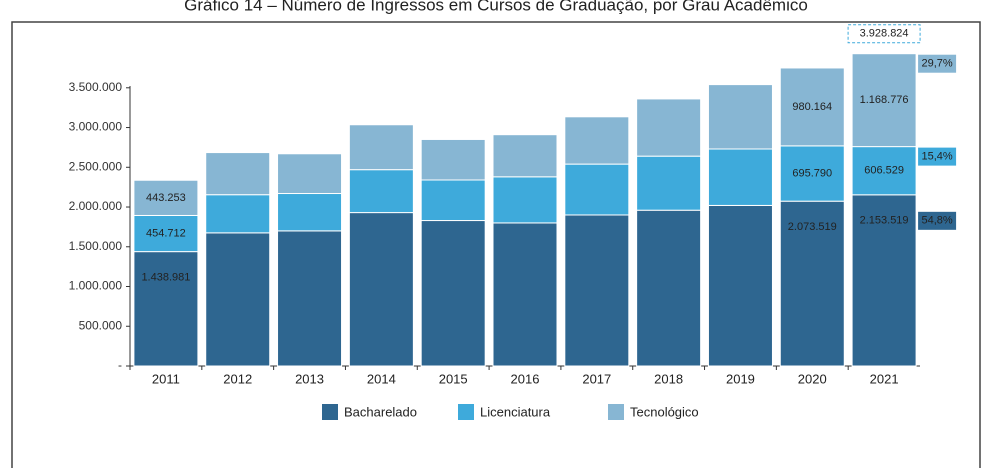 The width and height of the screenshot is (992, 468). What do you see at coordinates (96, 286) in the screenshot?
I see `y-tick-label: 1.000.000` at bounding box center [96, 286].